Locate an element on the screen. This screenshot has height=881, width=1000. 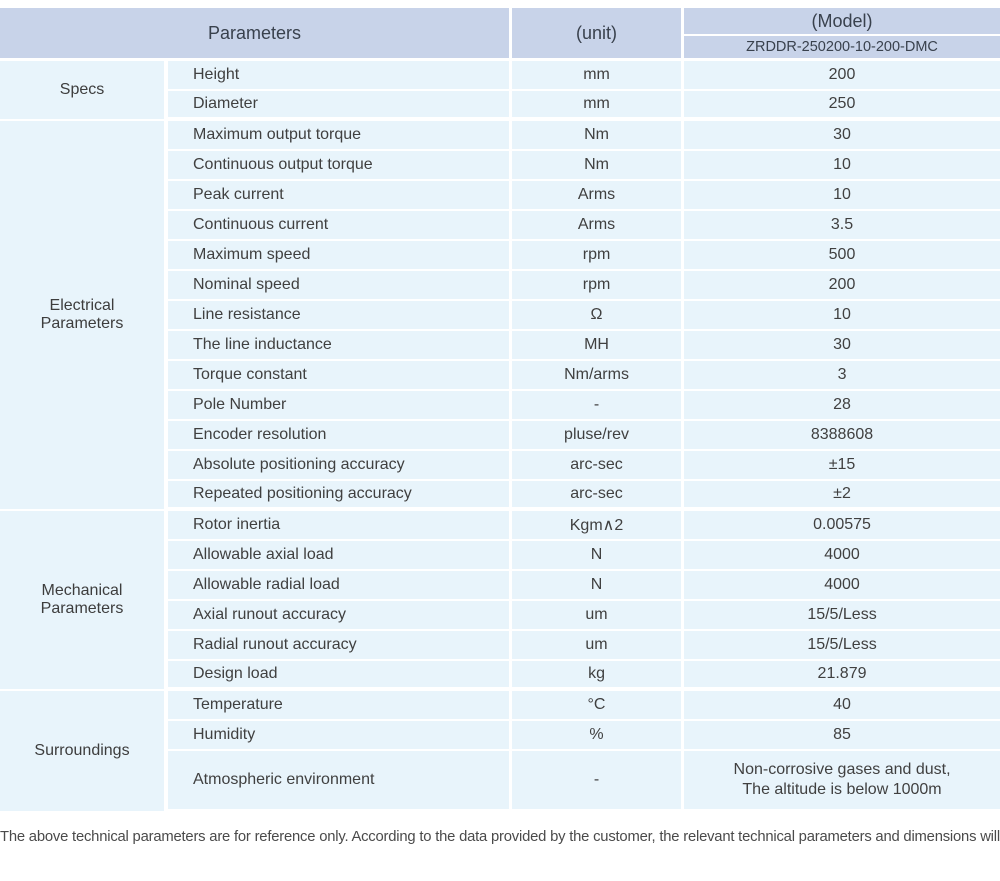
value-cell: 8388608 is located at coordinates (842, 436).